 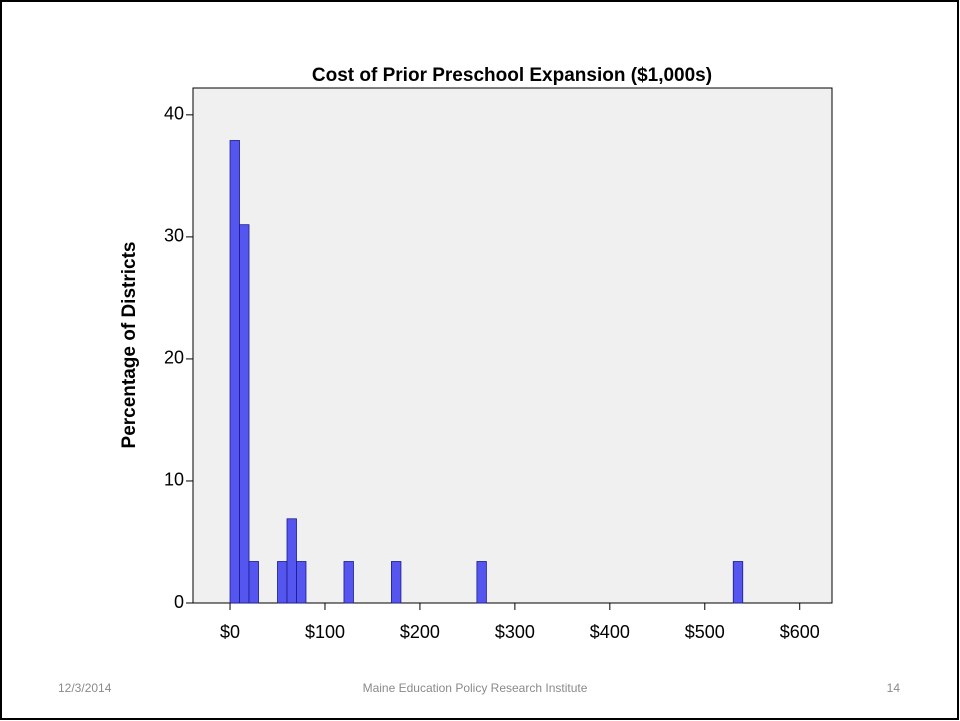 I want to click on x-tick-label: $100, so click(x=325, y=632).